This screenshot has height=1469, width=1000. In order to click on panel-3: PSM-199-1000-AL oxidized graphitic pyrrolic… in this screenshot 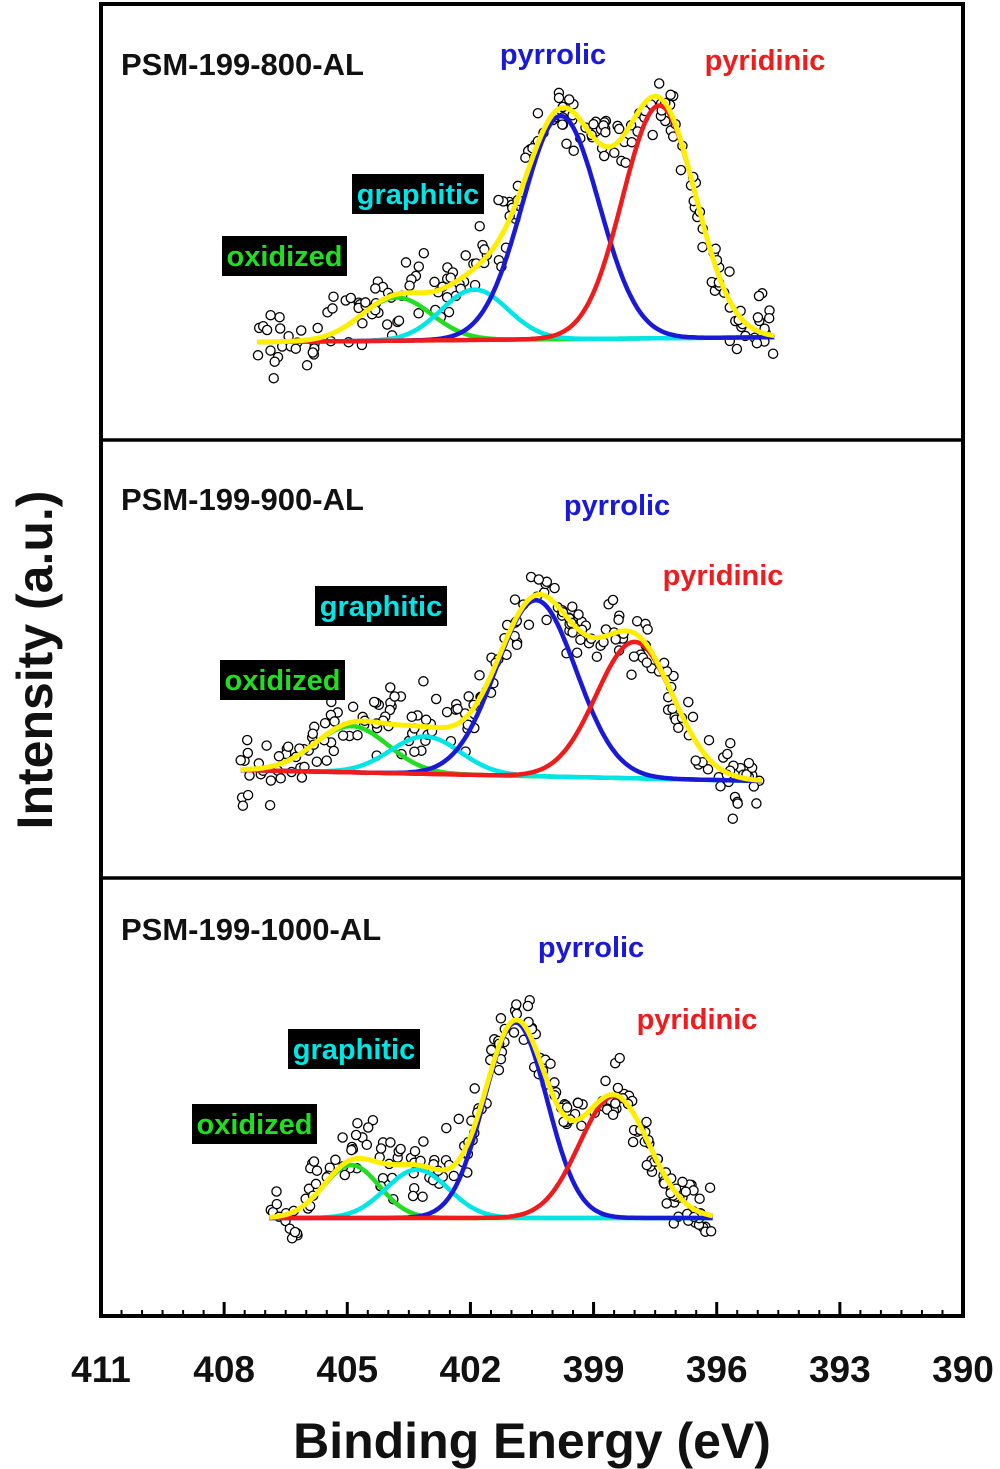, I will do `click(439, 1078)`.